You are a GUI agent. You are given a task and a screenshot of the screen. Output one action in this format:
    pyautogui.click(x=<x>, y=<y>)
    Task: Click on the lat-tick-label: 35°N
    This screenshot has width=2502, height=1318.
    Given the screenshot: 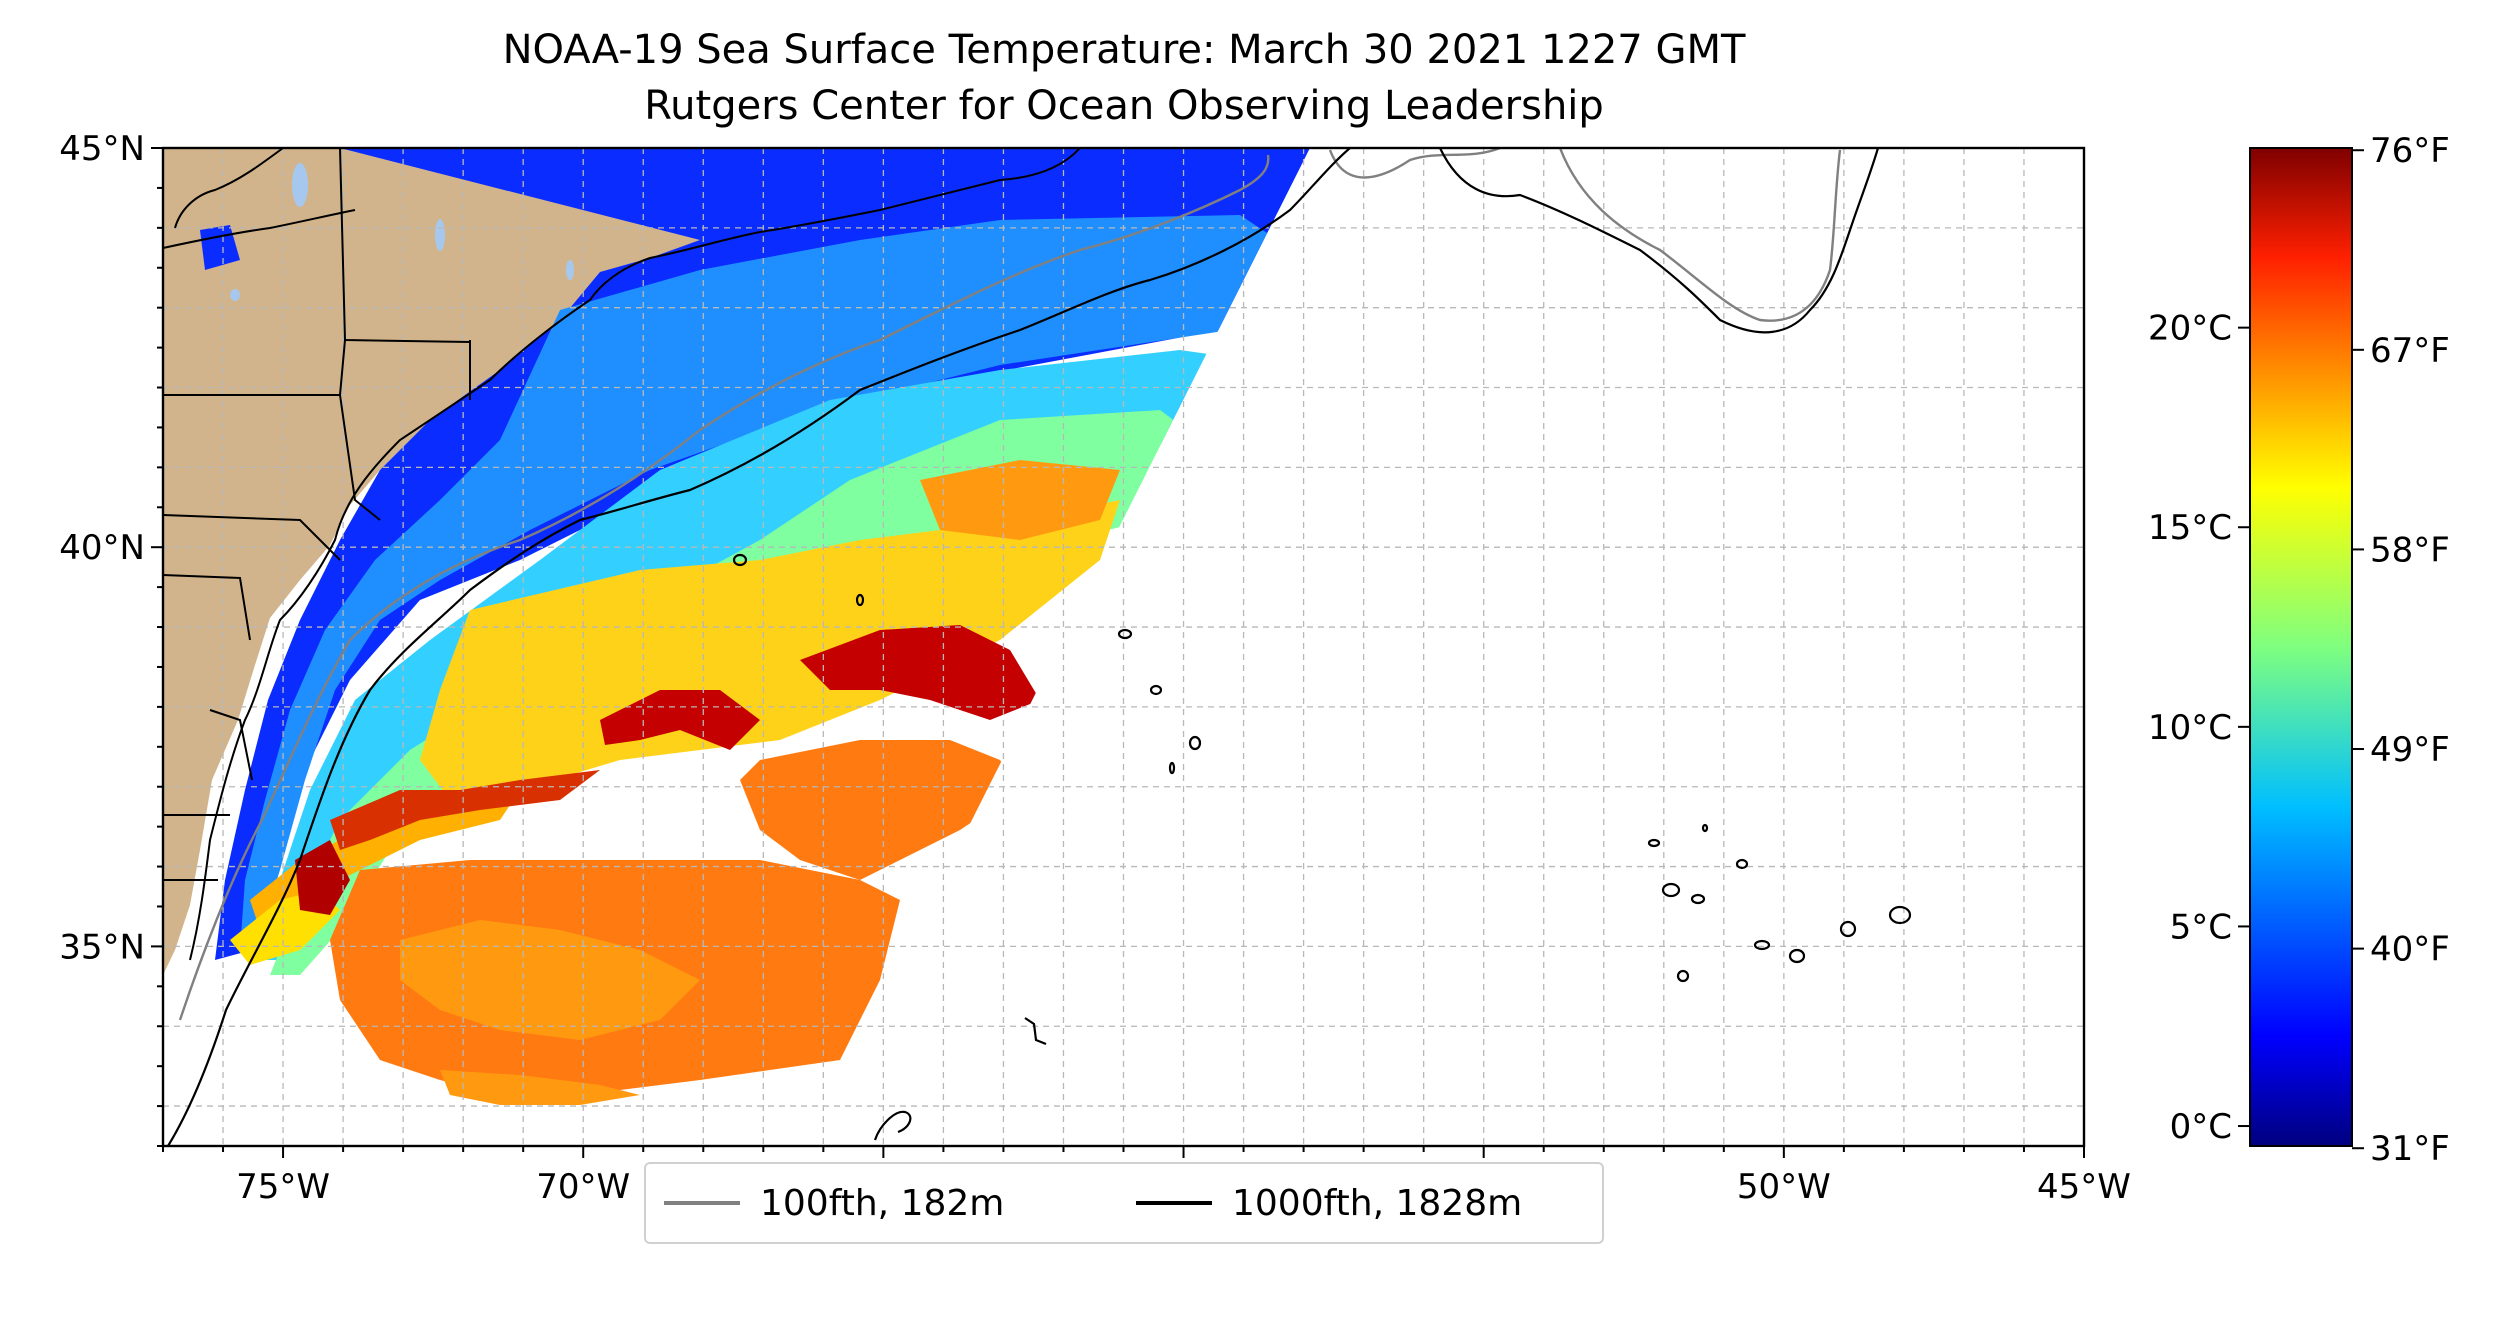 What is the action you would take?
    pyautogui.click(x=102, y=947)
    